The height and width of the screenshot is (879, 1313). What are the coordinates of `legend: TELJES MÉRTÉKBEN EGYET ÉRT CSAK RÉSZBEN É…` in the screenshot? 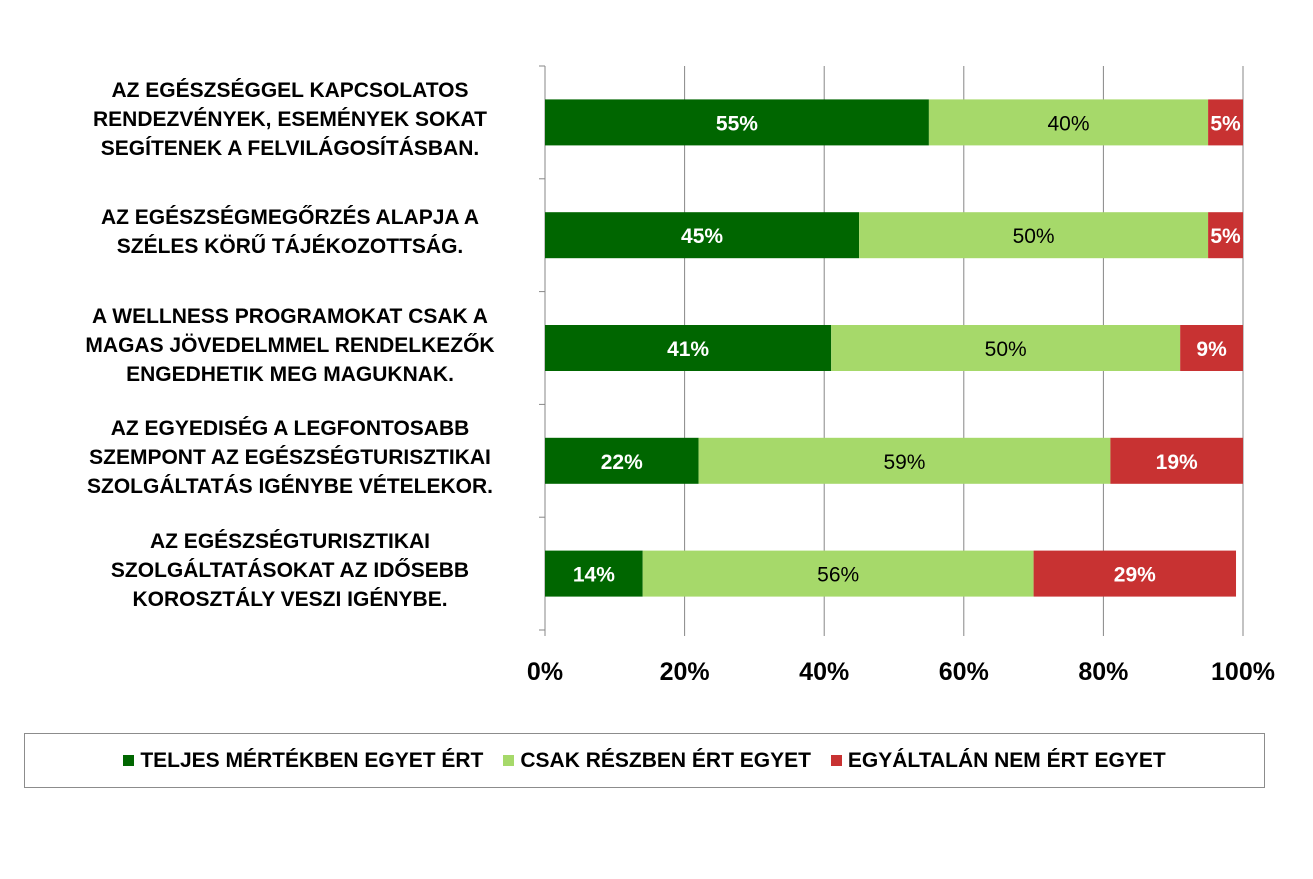 It's located at (644, 760).